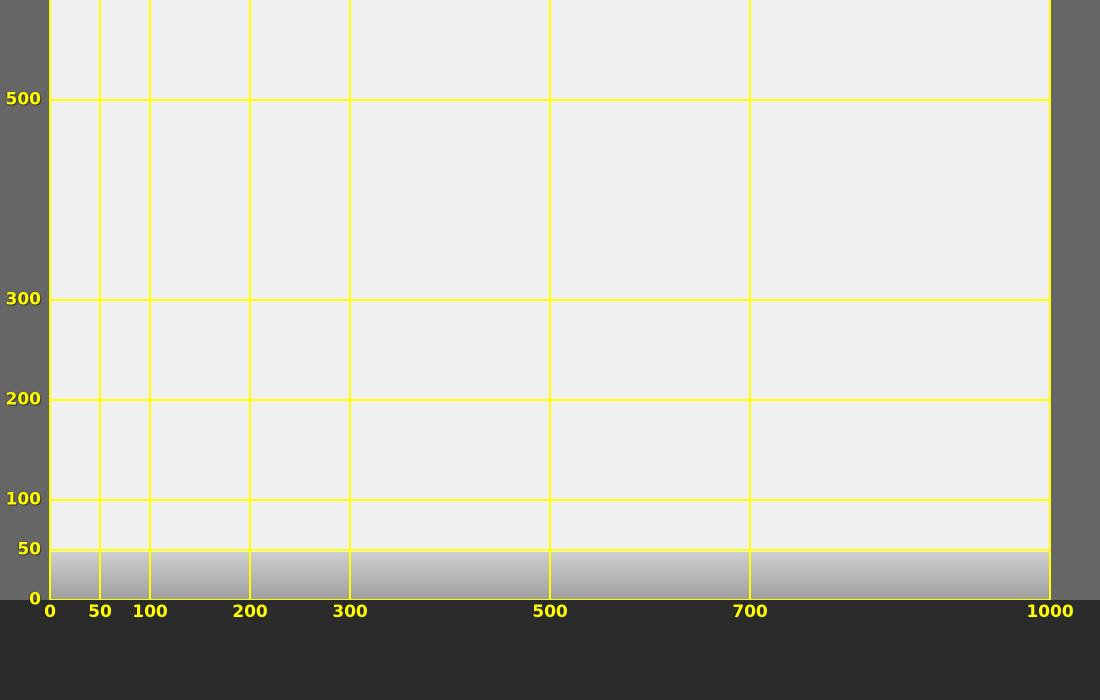 Image resolution: width=1100 pixels, height=700 pixels. I want to click on x-tick-label-300: 300, so click(350, 612).